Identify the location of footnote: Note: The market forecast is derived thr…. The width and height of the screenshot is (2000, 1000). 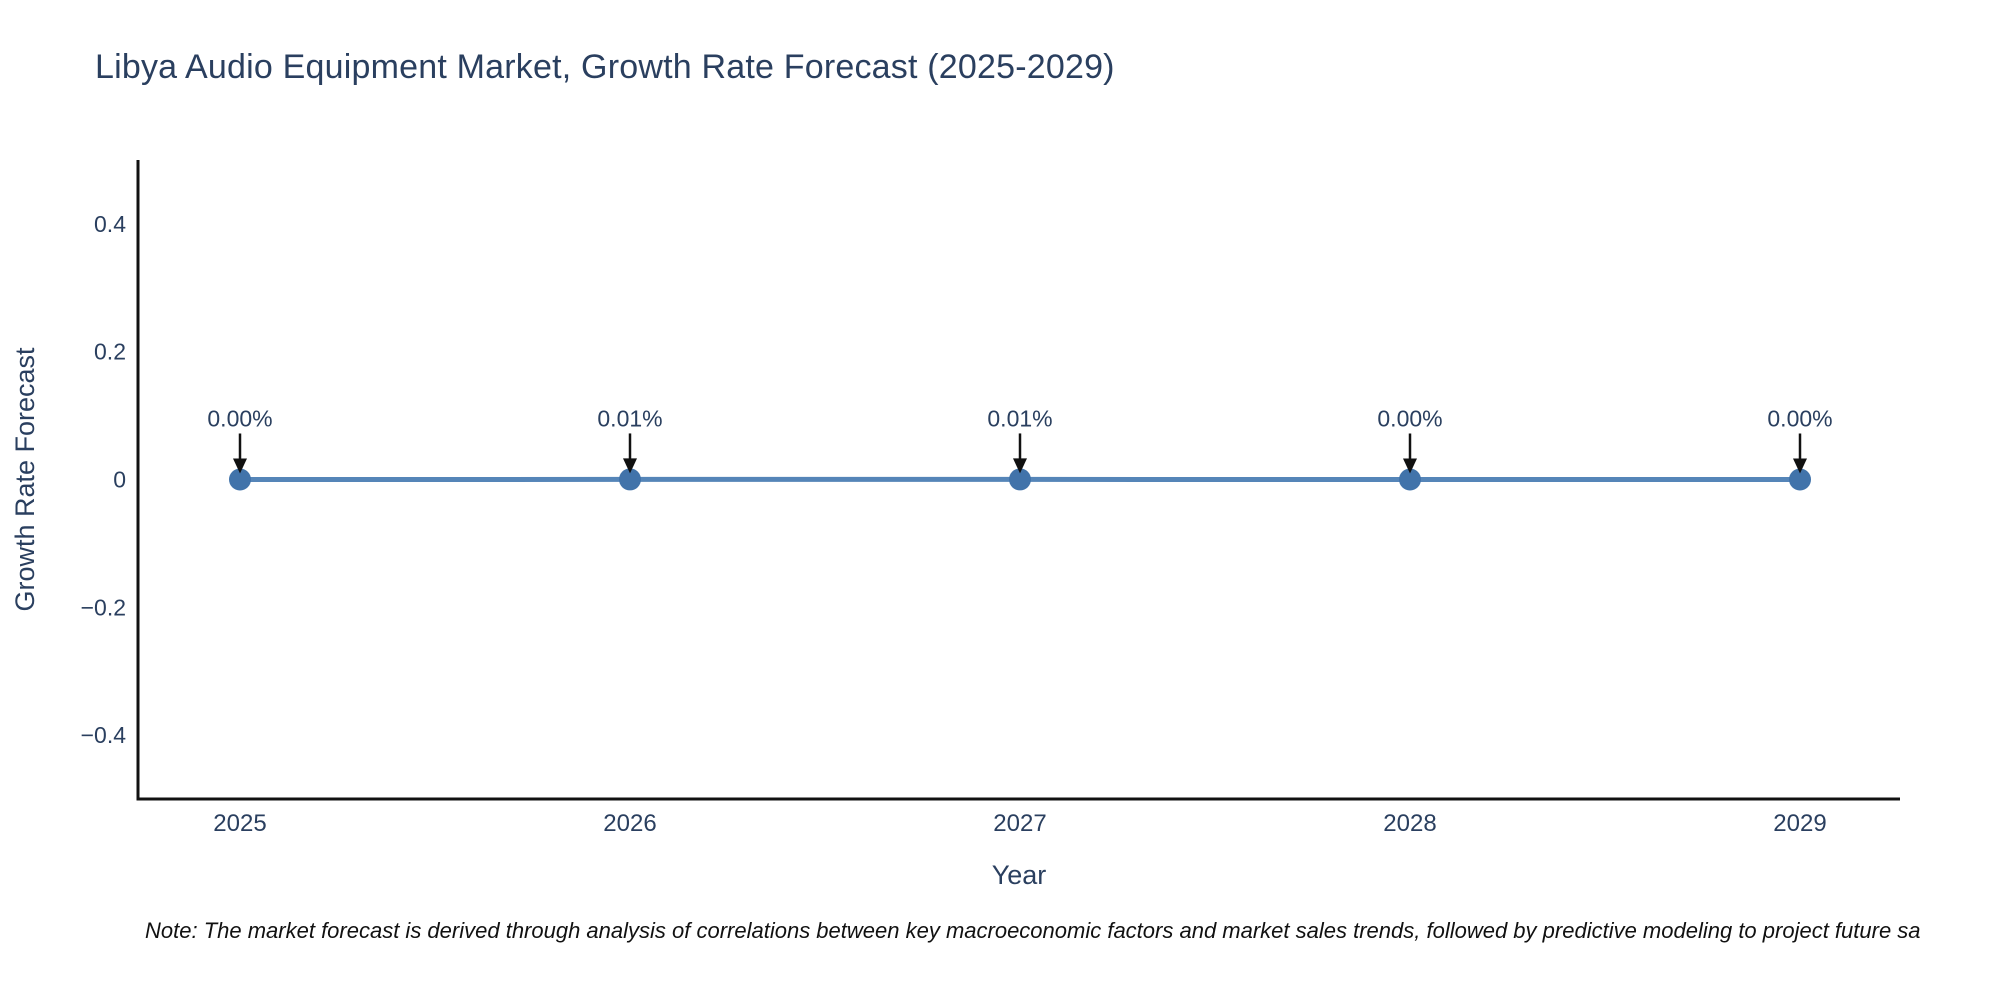
(1033, 930).